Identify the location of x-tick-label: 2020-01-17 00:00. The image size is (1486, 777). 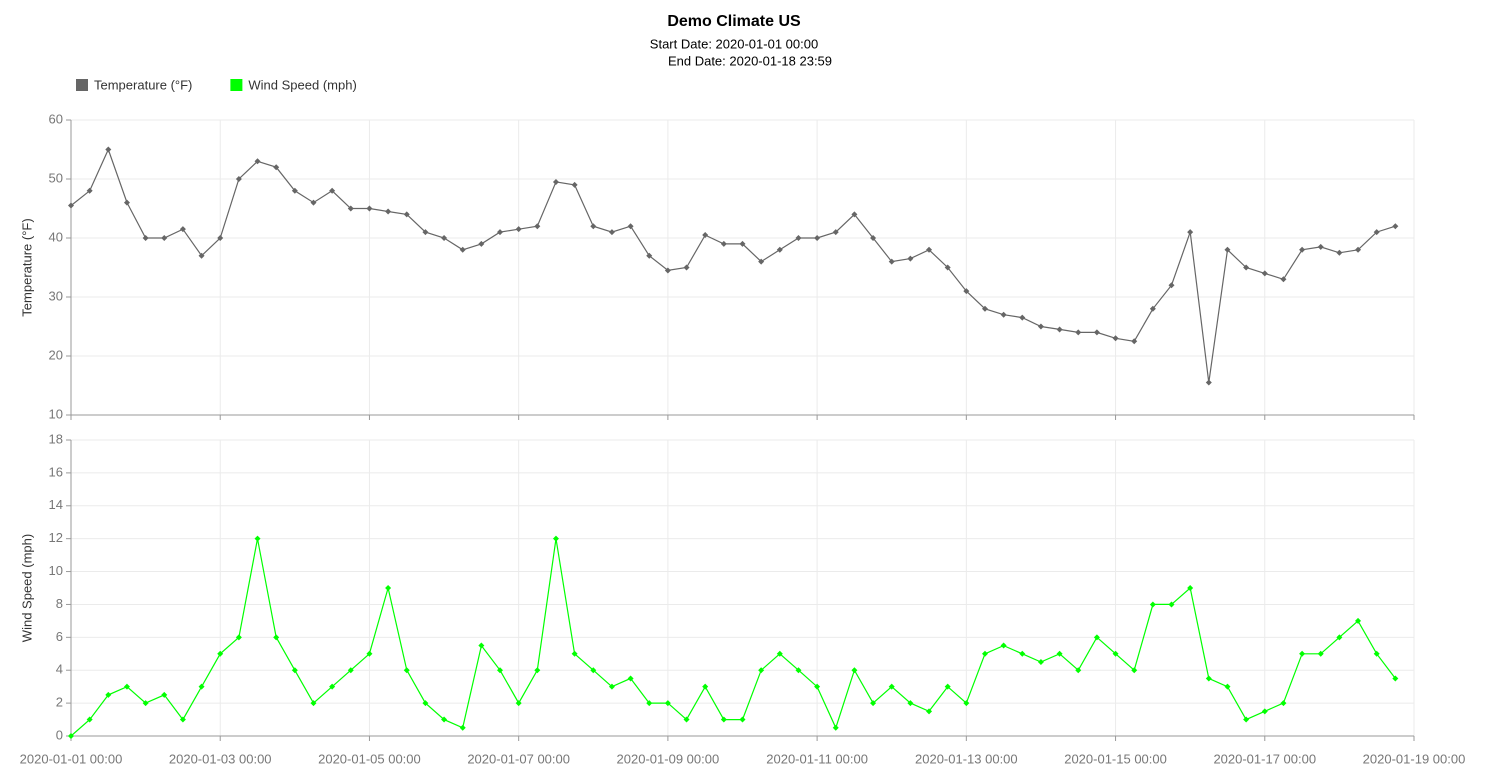
(1264, 758).